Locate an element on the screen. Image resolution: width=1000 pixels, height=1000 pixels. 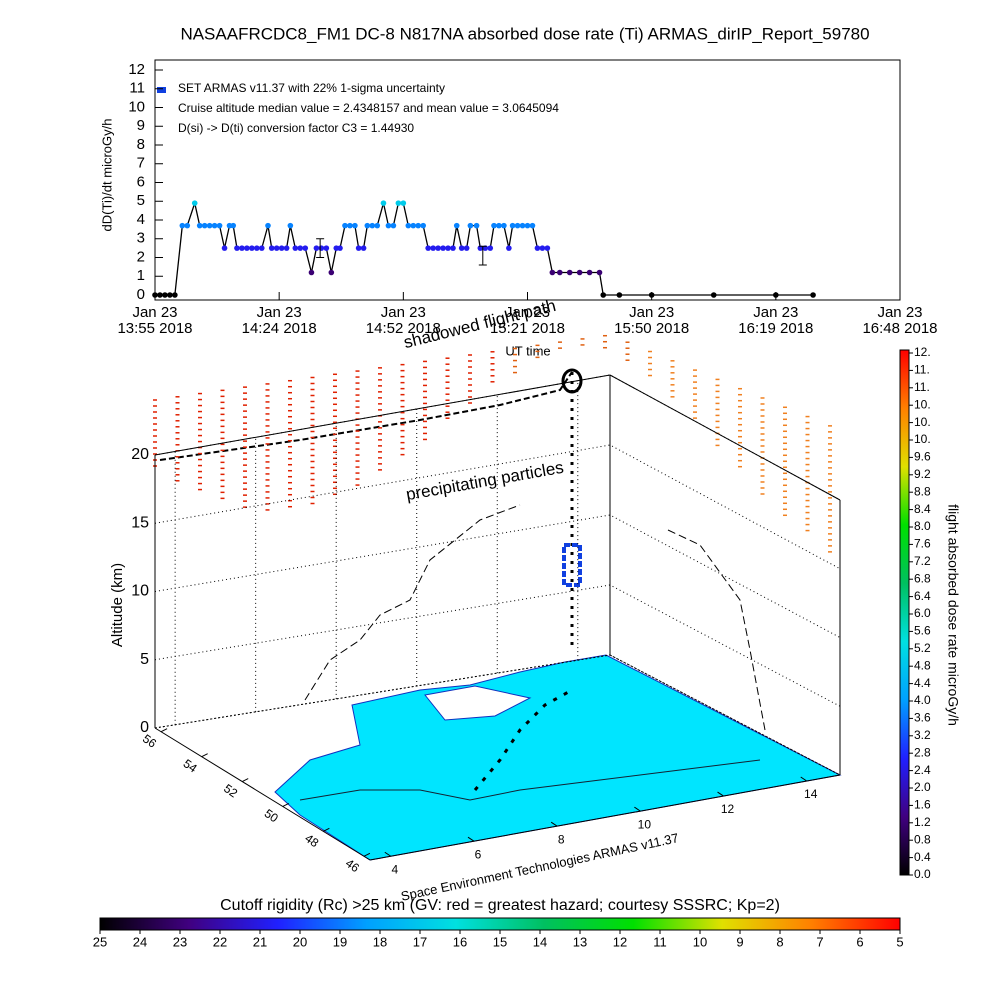
colorbar-tick-label: 8.4 is located at coordinates (922, 509).